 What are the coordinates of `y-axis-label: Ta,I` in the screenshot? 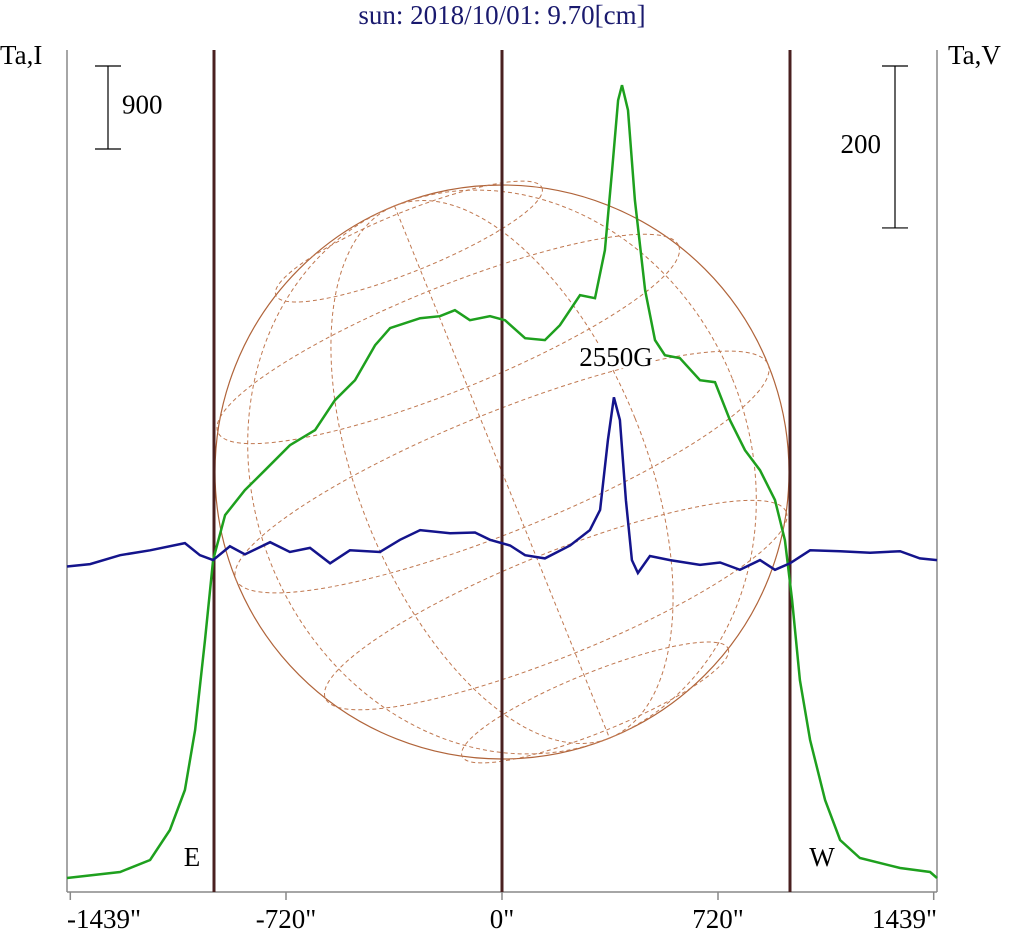 It's located at (21, 55).